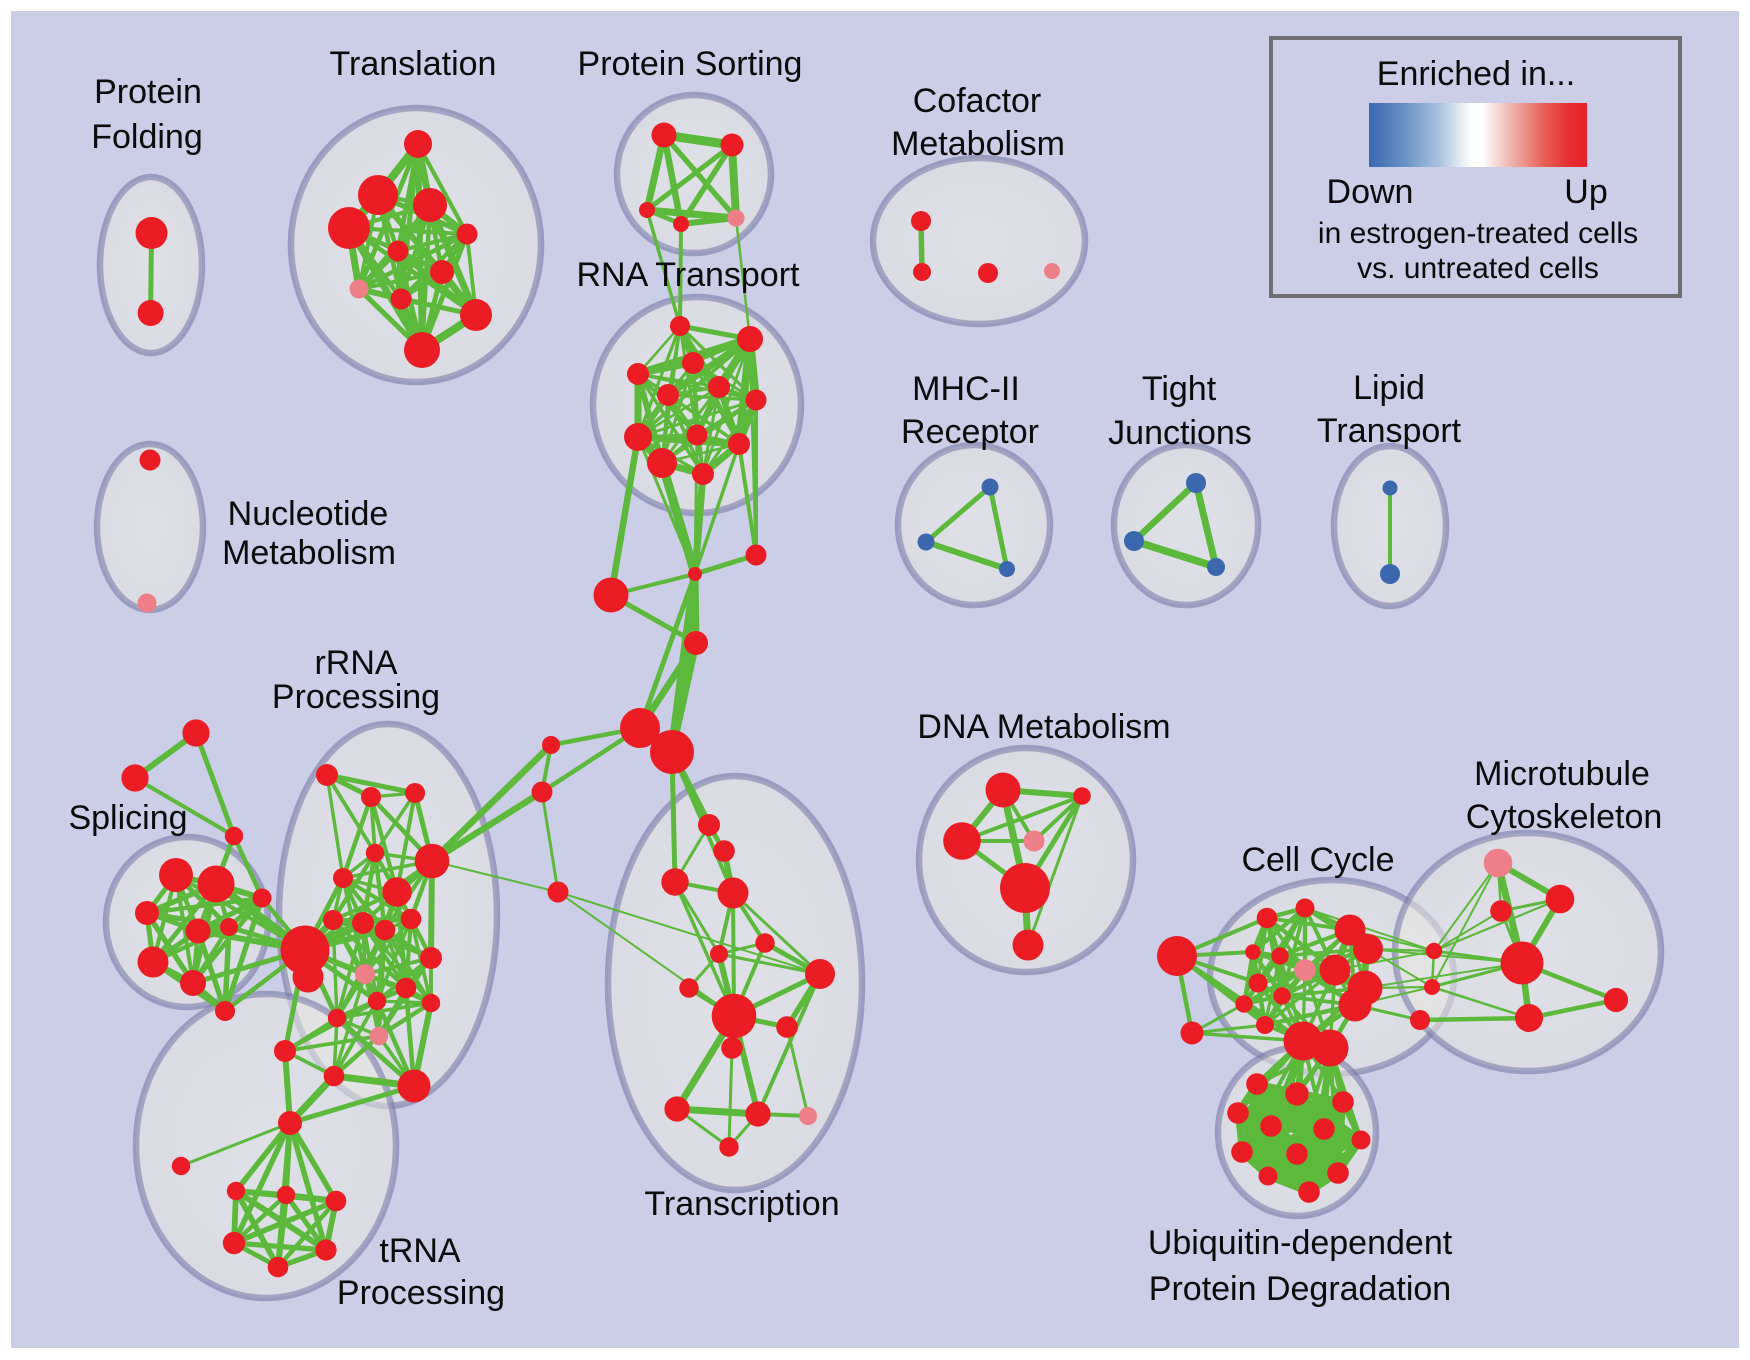 The image size is (1750, 1360). I want to click on svg-text: Splicing, so click(127, 818).